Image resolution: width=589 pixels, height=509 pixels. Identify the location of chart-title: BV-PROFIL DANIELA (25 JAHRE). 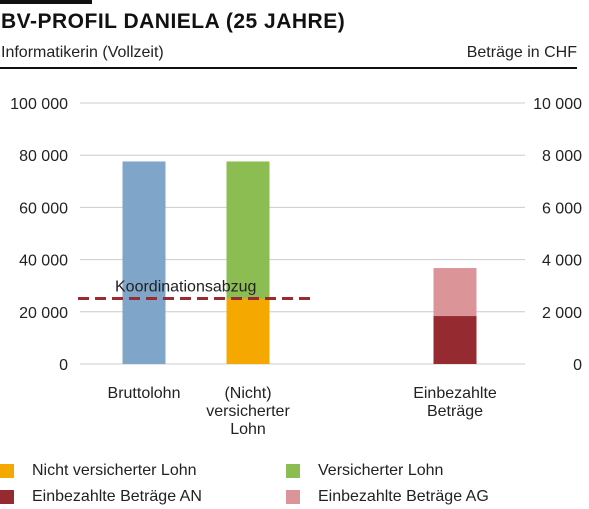
(173, 21).